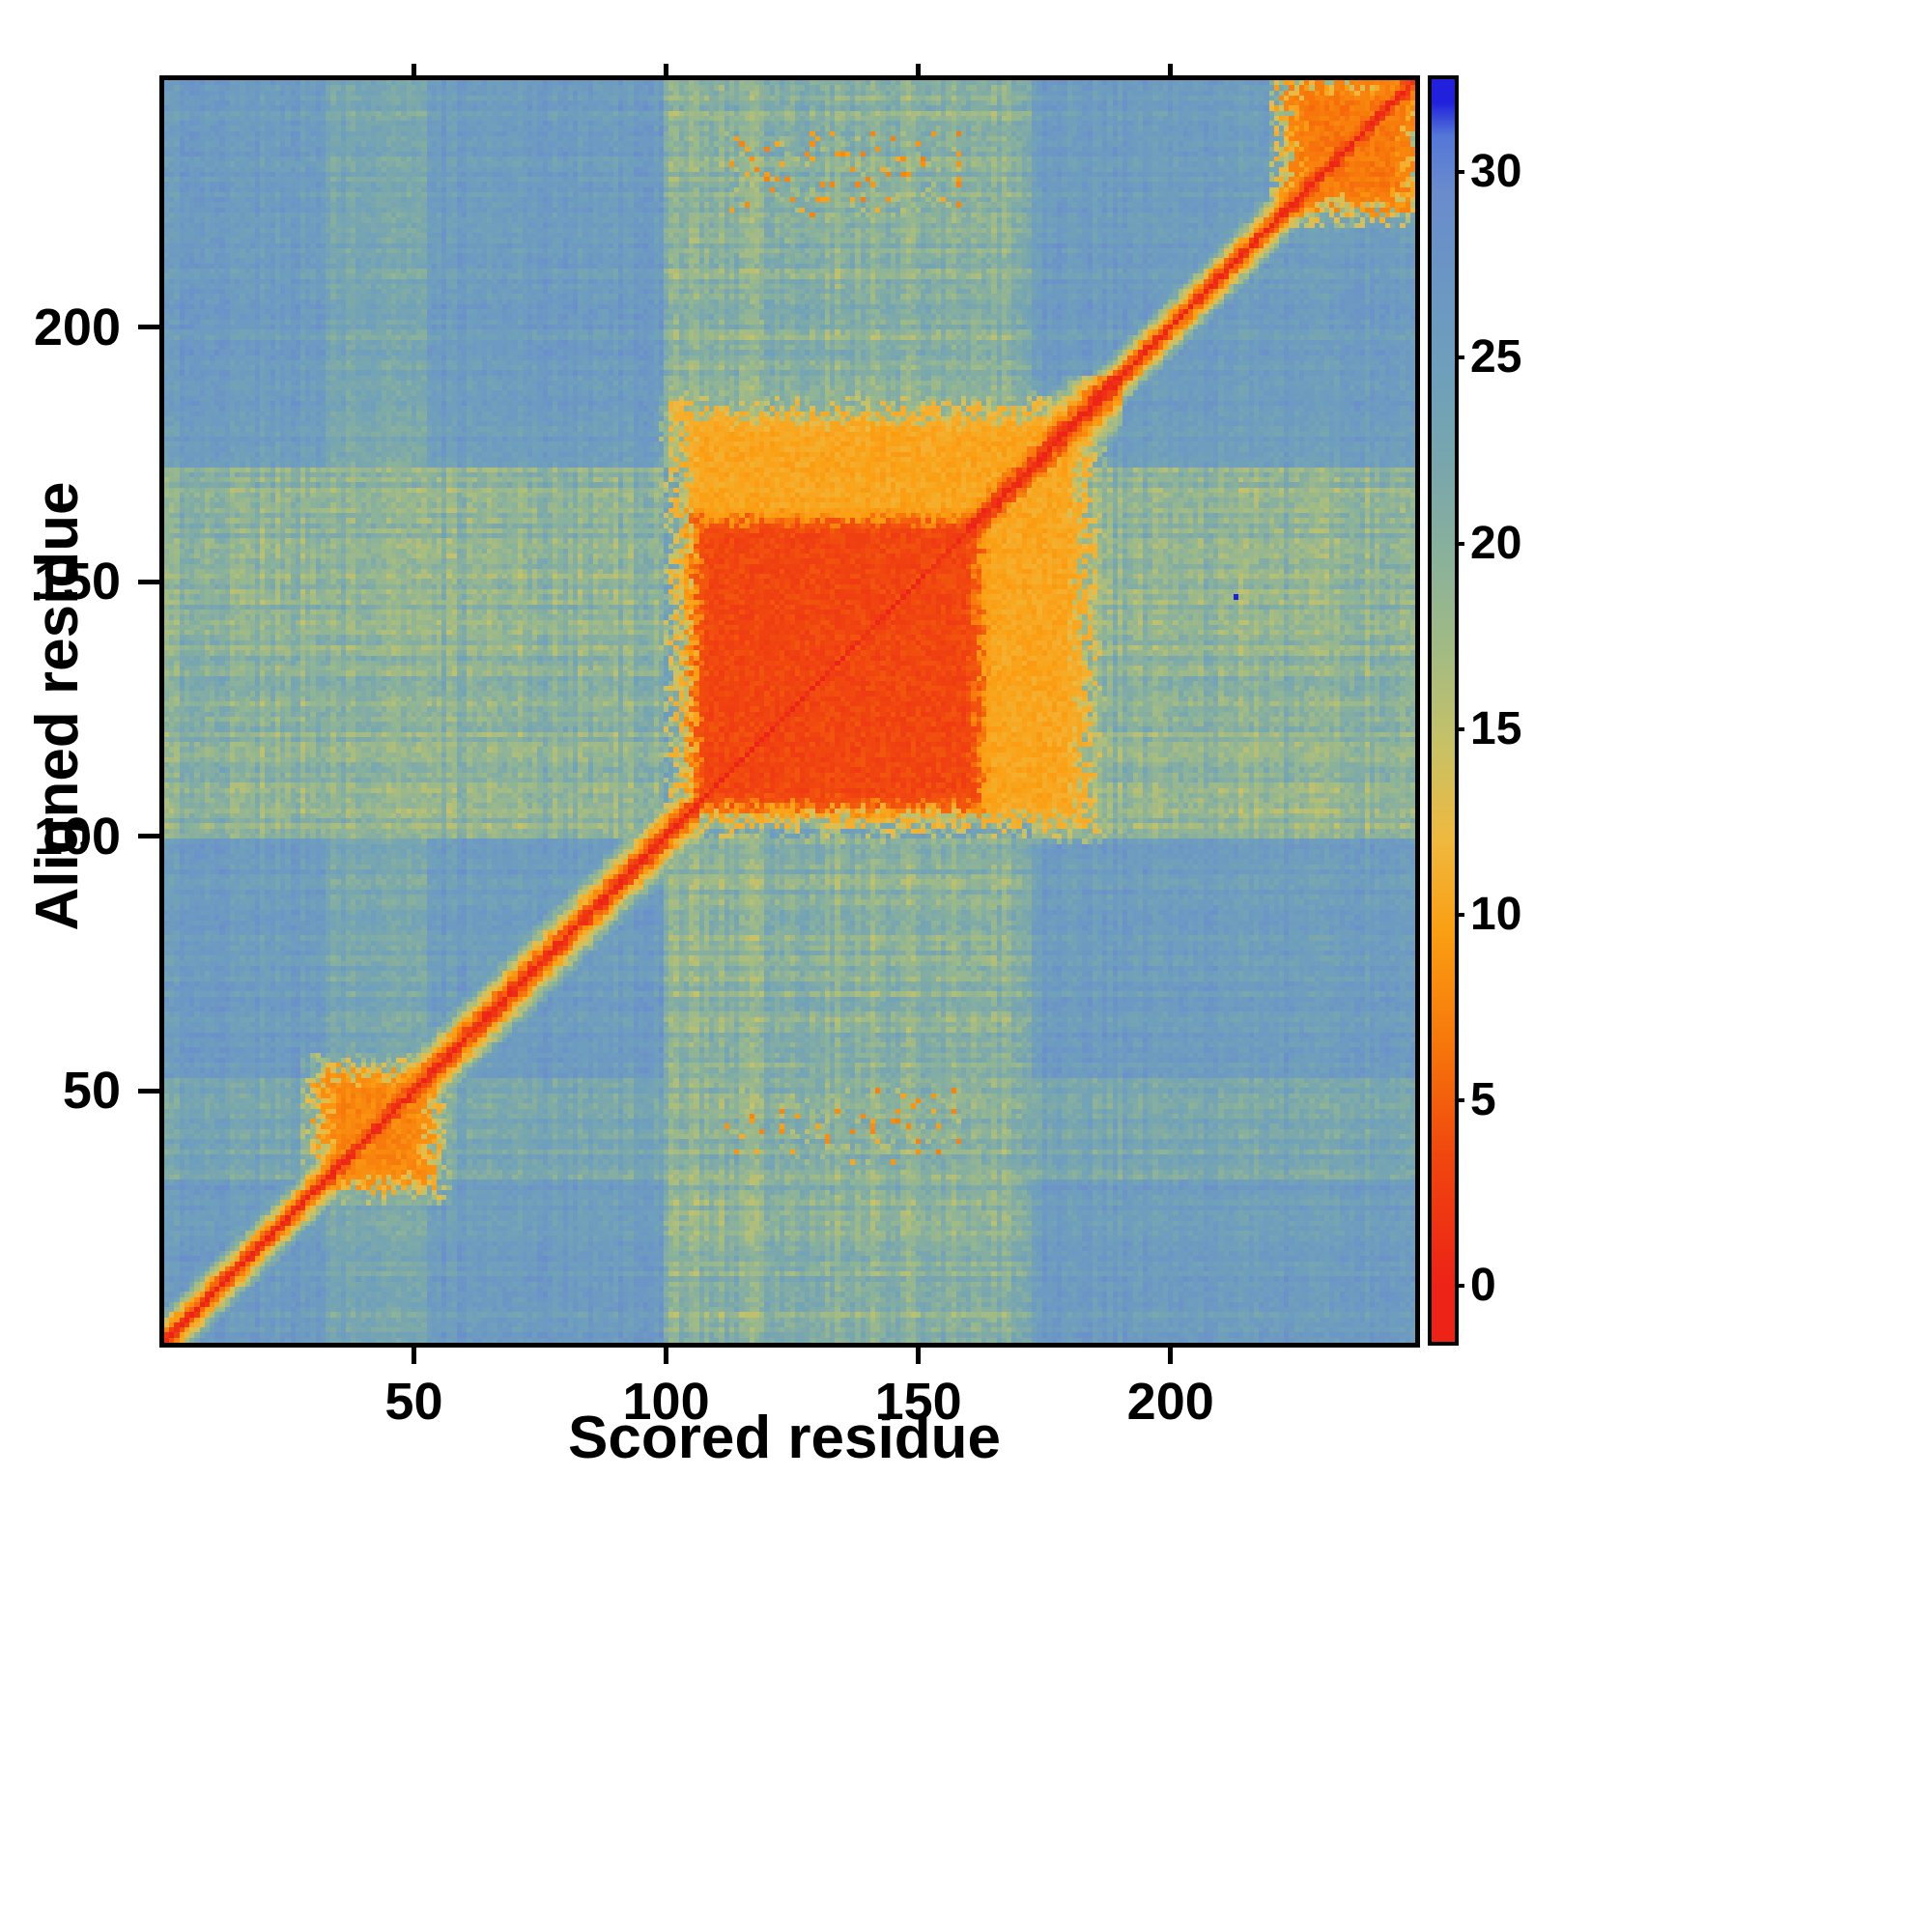  I want to click on colorbar-tick-label: 25, so click(1496, 357).